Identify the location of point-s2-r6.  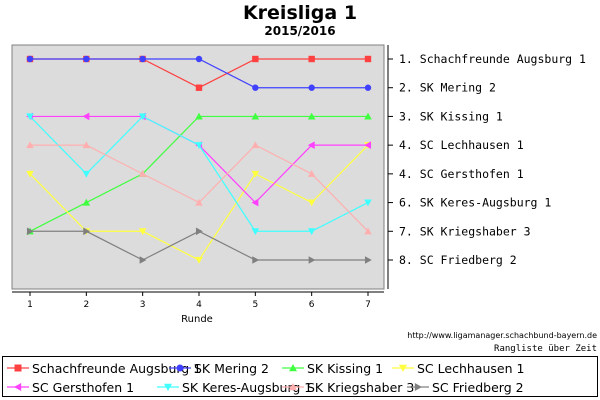
(311, 87).